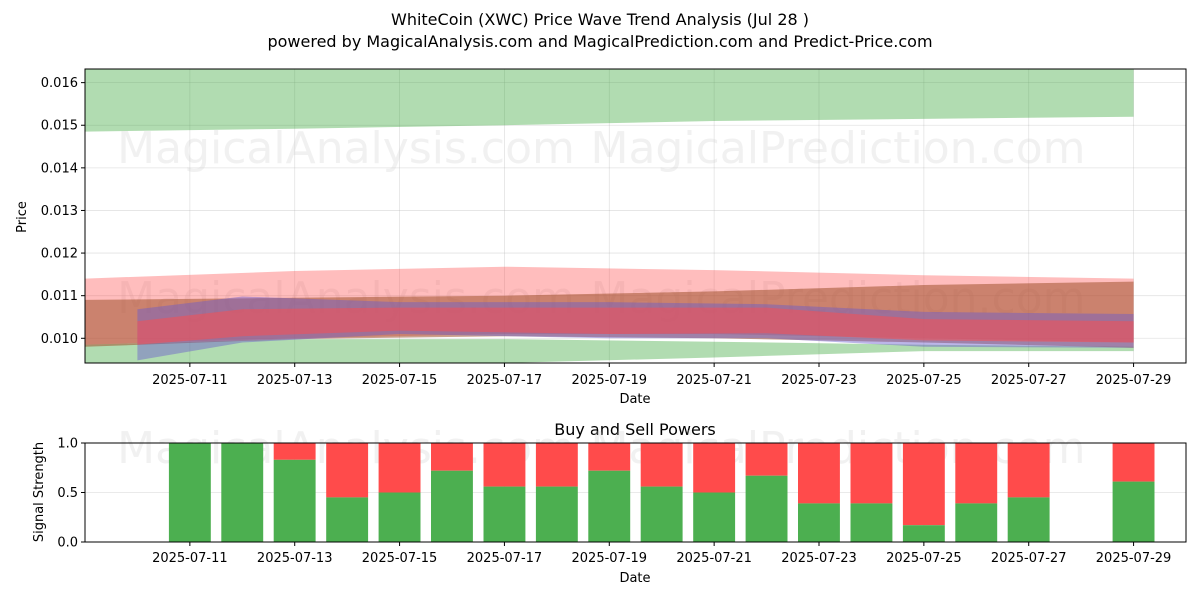  What do you see at coordinates (714, 558) in the screenshot?
I see `signal-x-tick-label: 2025-07-21` at bounding box center [714, 558].